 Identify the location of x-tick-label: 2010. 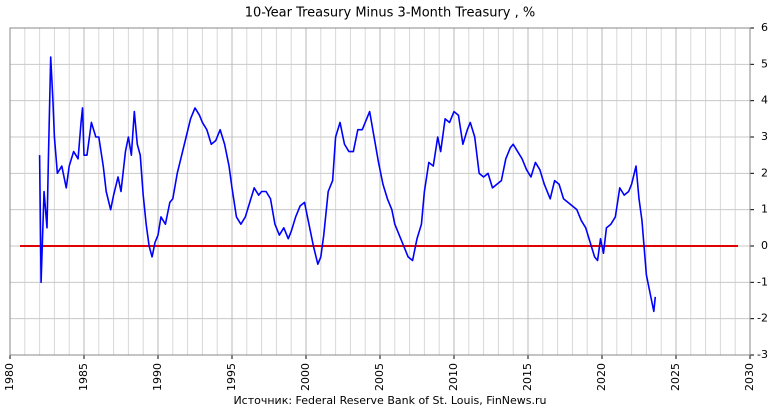
(453, 377).